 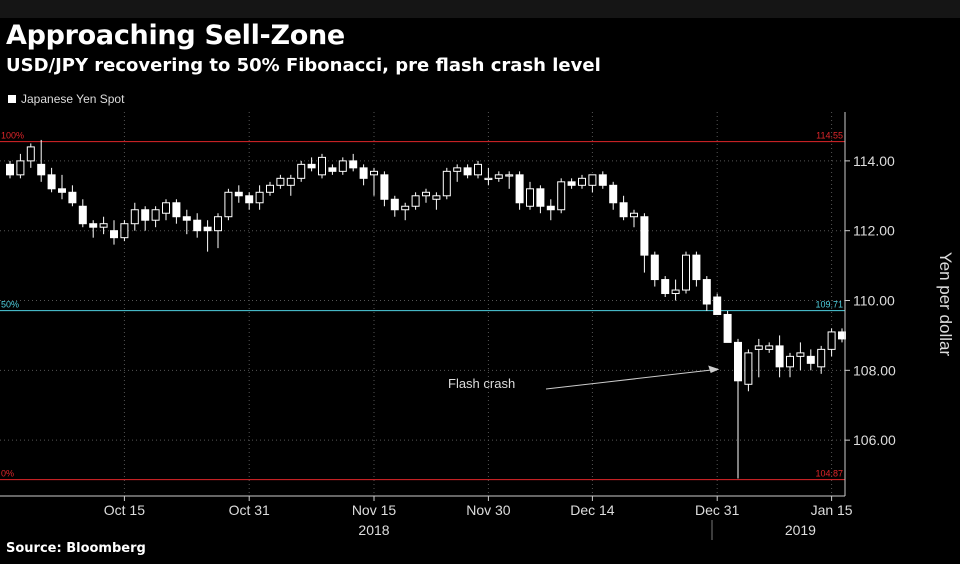 What do you see at coordinates (829, 474) in the screenshot?
I see `level-value-label: 104.87` at bounding box center [829, 474].